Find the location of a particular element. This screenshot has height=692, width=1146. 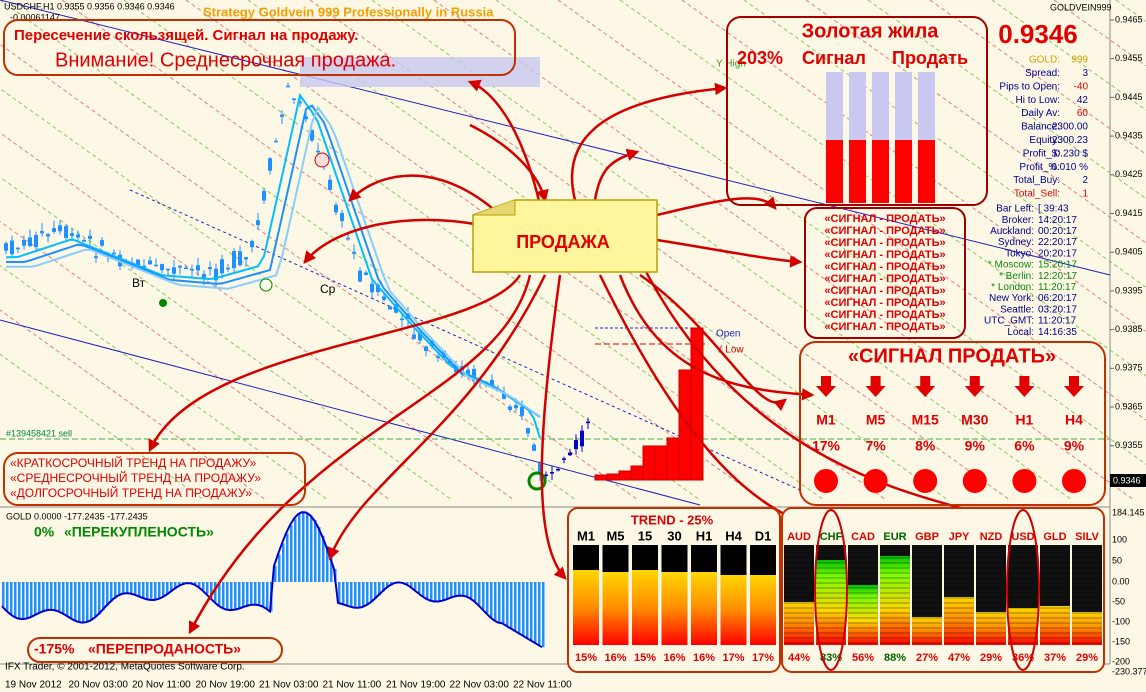

indicator-tick-label: -200 is located at coordinates (1121, 661).